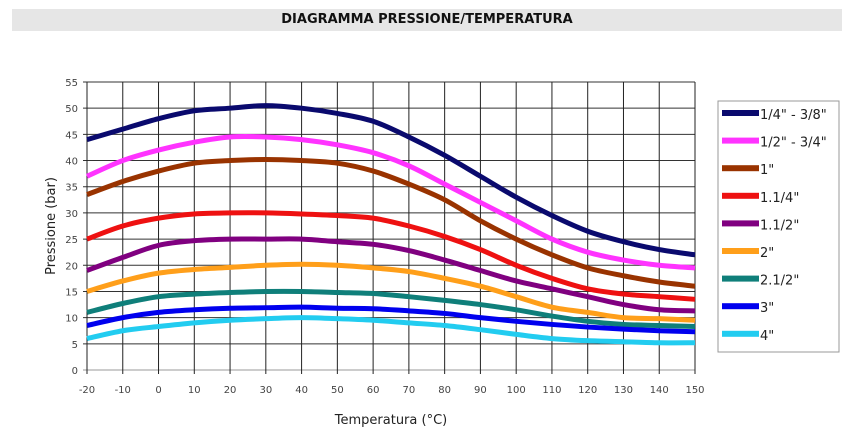 Image resolution: width=854 pixels, height=432 pixels. What do you see at coordinates (71, 83) in the screenshot?
I see `y-tick-label: 55` at bounding box center [71, 83].